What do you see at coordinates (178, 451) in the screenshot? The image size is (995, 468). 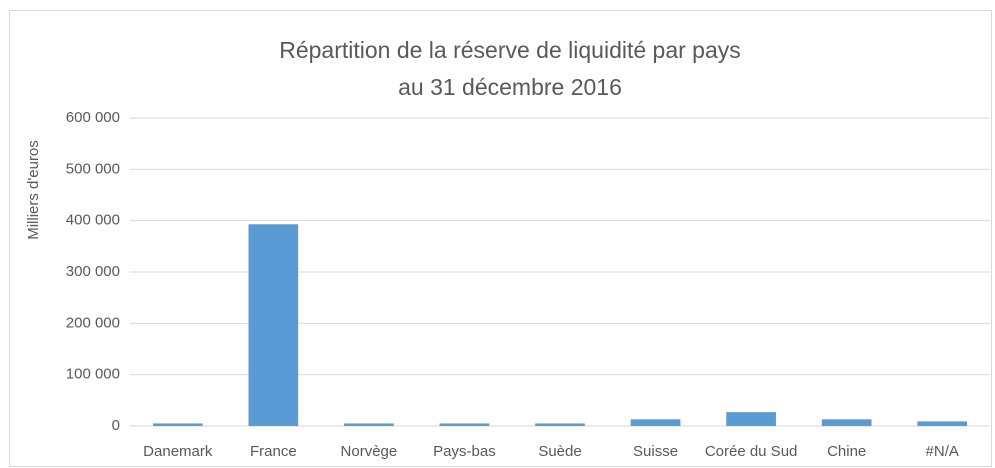 I see `x-tick-label: Danemark` at bounding box center [178, 451].